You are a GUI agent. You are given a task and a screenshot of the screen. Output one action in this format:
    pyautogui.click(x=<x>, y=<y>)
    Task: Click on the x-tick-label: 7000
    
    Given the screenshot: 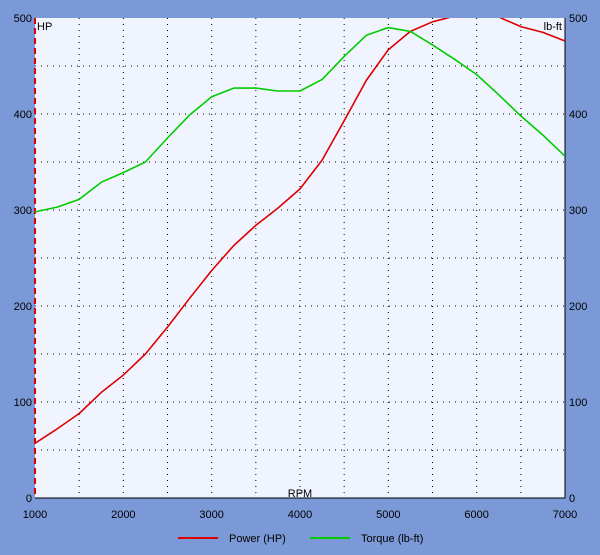 What is the action you would take?
    pyautogui.click(x=565, y=515)
    